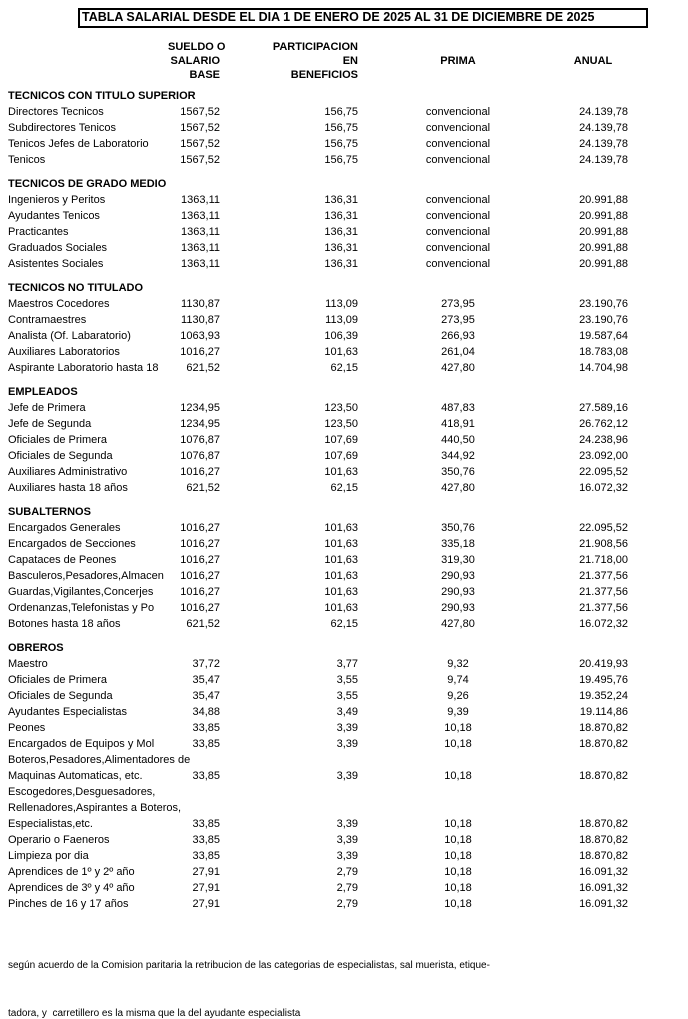 This screenshot has width=688, height=1019. I want to click on row-label: Contramaestres, so click(47, 320).